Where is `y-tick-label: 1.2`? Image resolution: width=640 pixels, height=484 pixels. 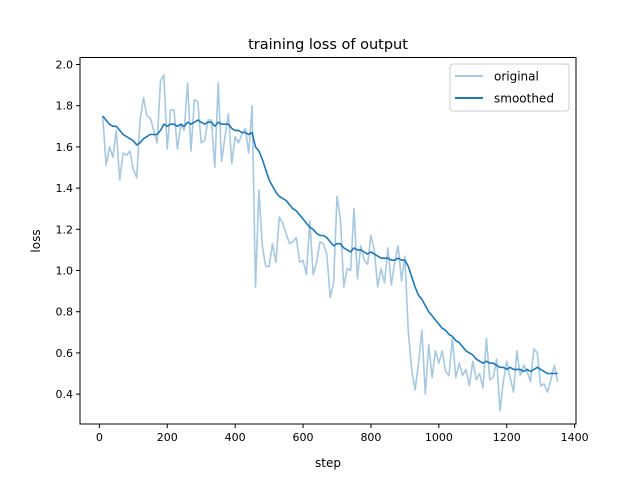
y-tick-label: 1.2 is located at coordinates (65, 229).